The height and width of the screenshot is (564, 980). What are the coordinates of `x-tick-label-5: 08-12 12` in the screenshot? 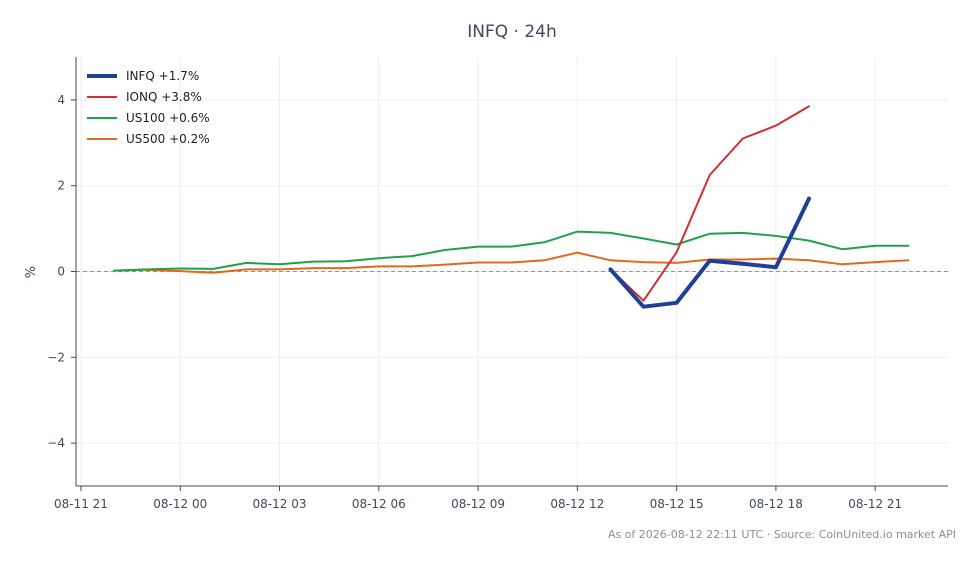 It's located at (577, 504).